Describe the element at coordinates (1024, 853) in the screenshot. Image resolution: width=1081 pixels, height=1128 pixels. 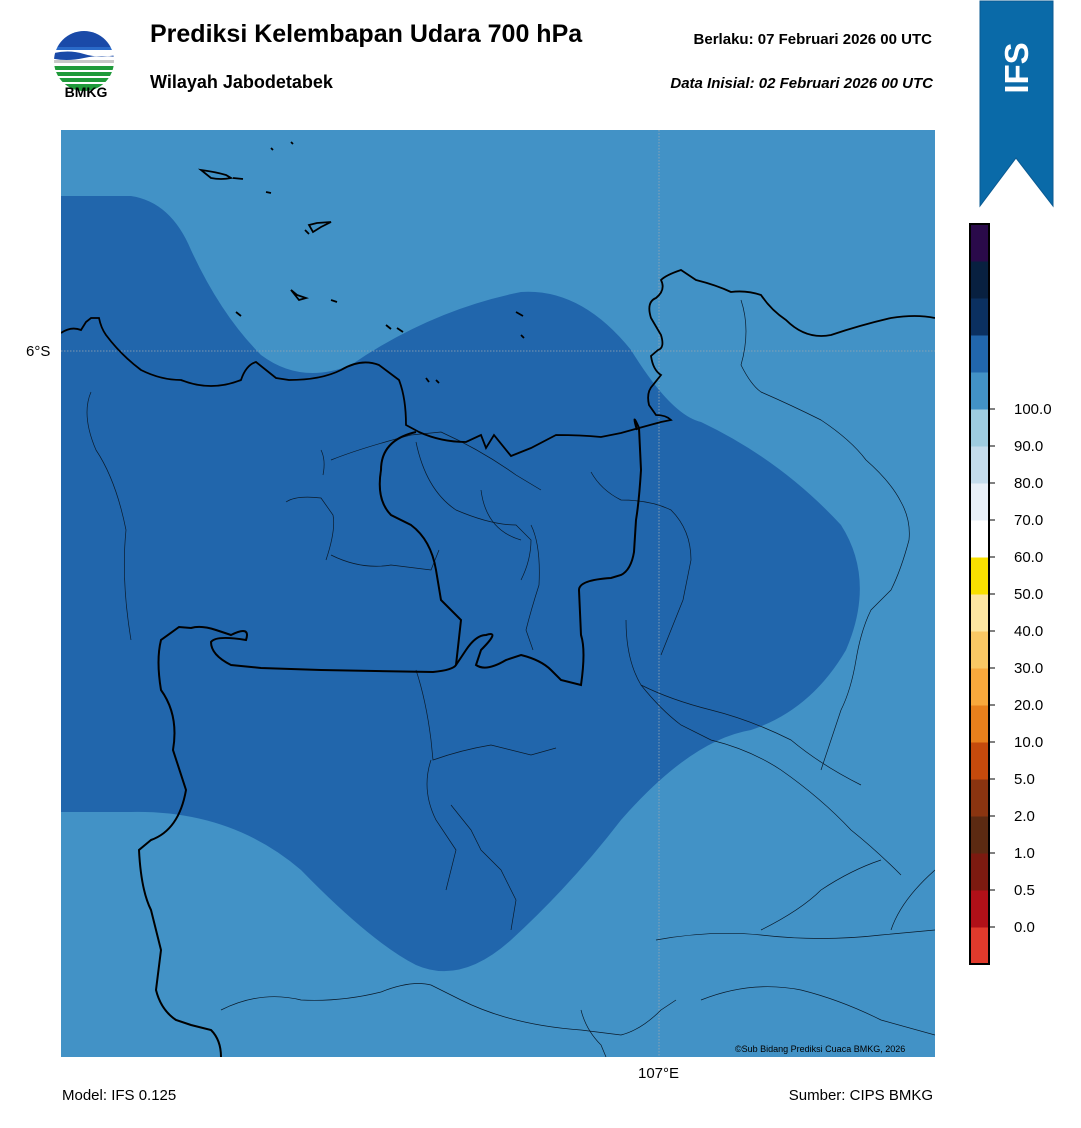
I see `colorbar-tick-label: 1.0` at that location.